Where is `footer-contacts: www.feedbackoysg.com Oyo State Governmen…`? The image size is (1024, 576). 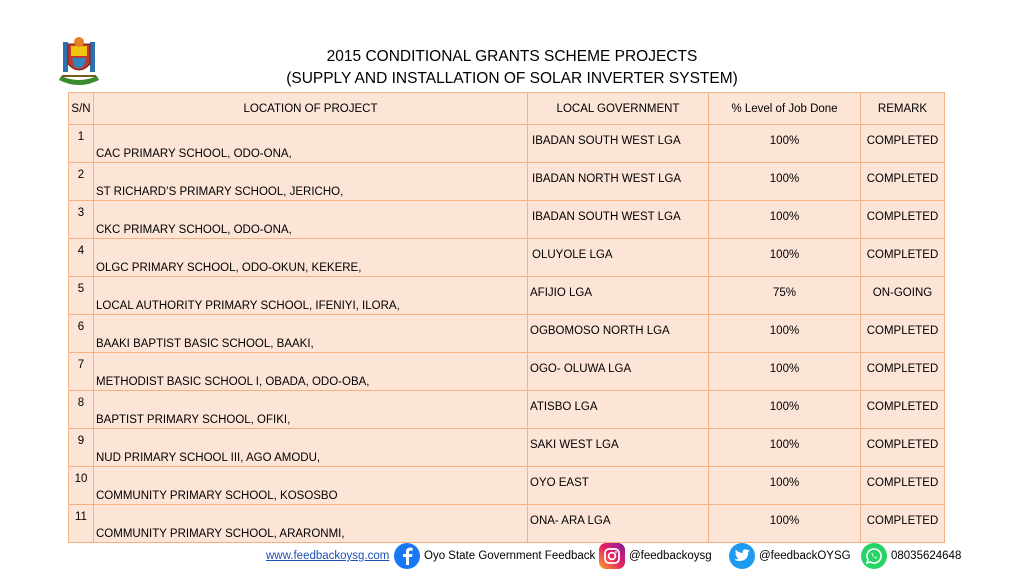
footer-contacts: www.feedbackoysg.com Oyo State Governmen… is located at coordinates (512, 556).